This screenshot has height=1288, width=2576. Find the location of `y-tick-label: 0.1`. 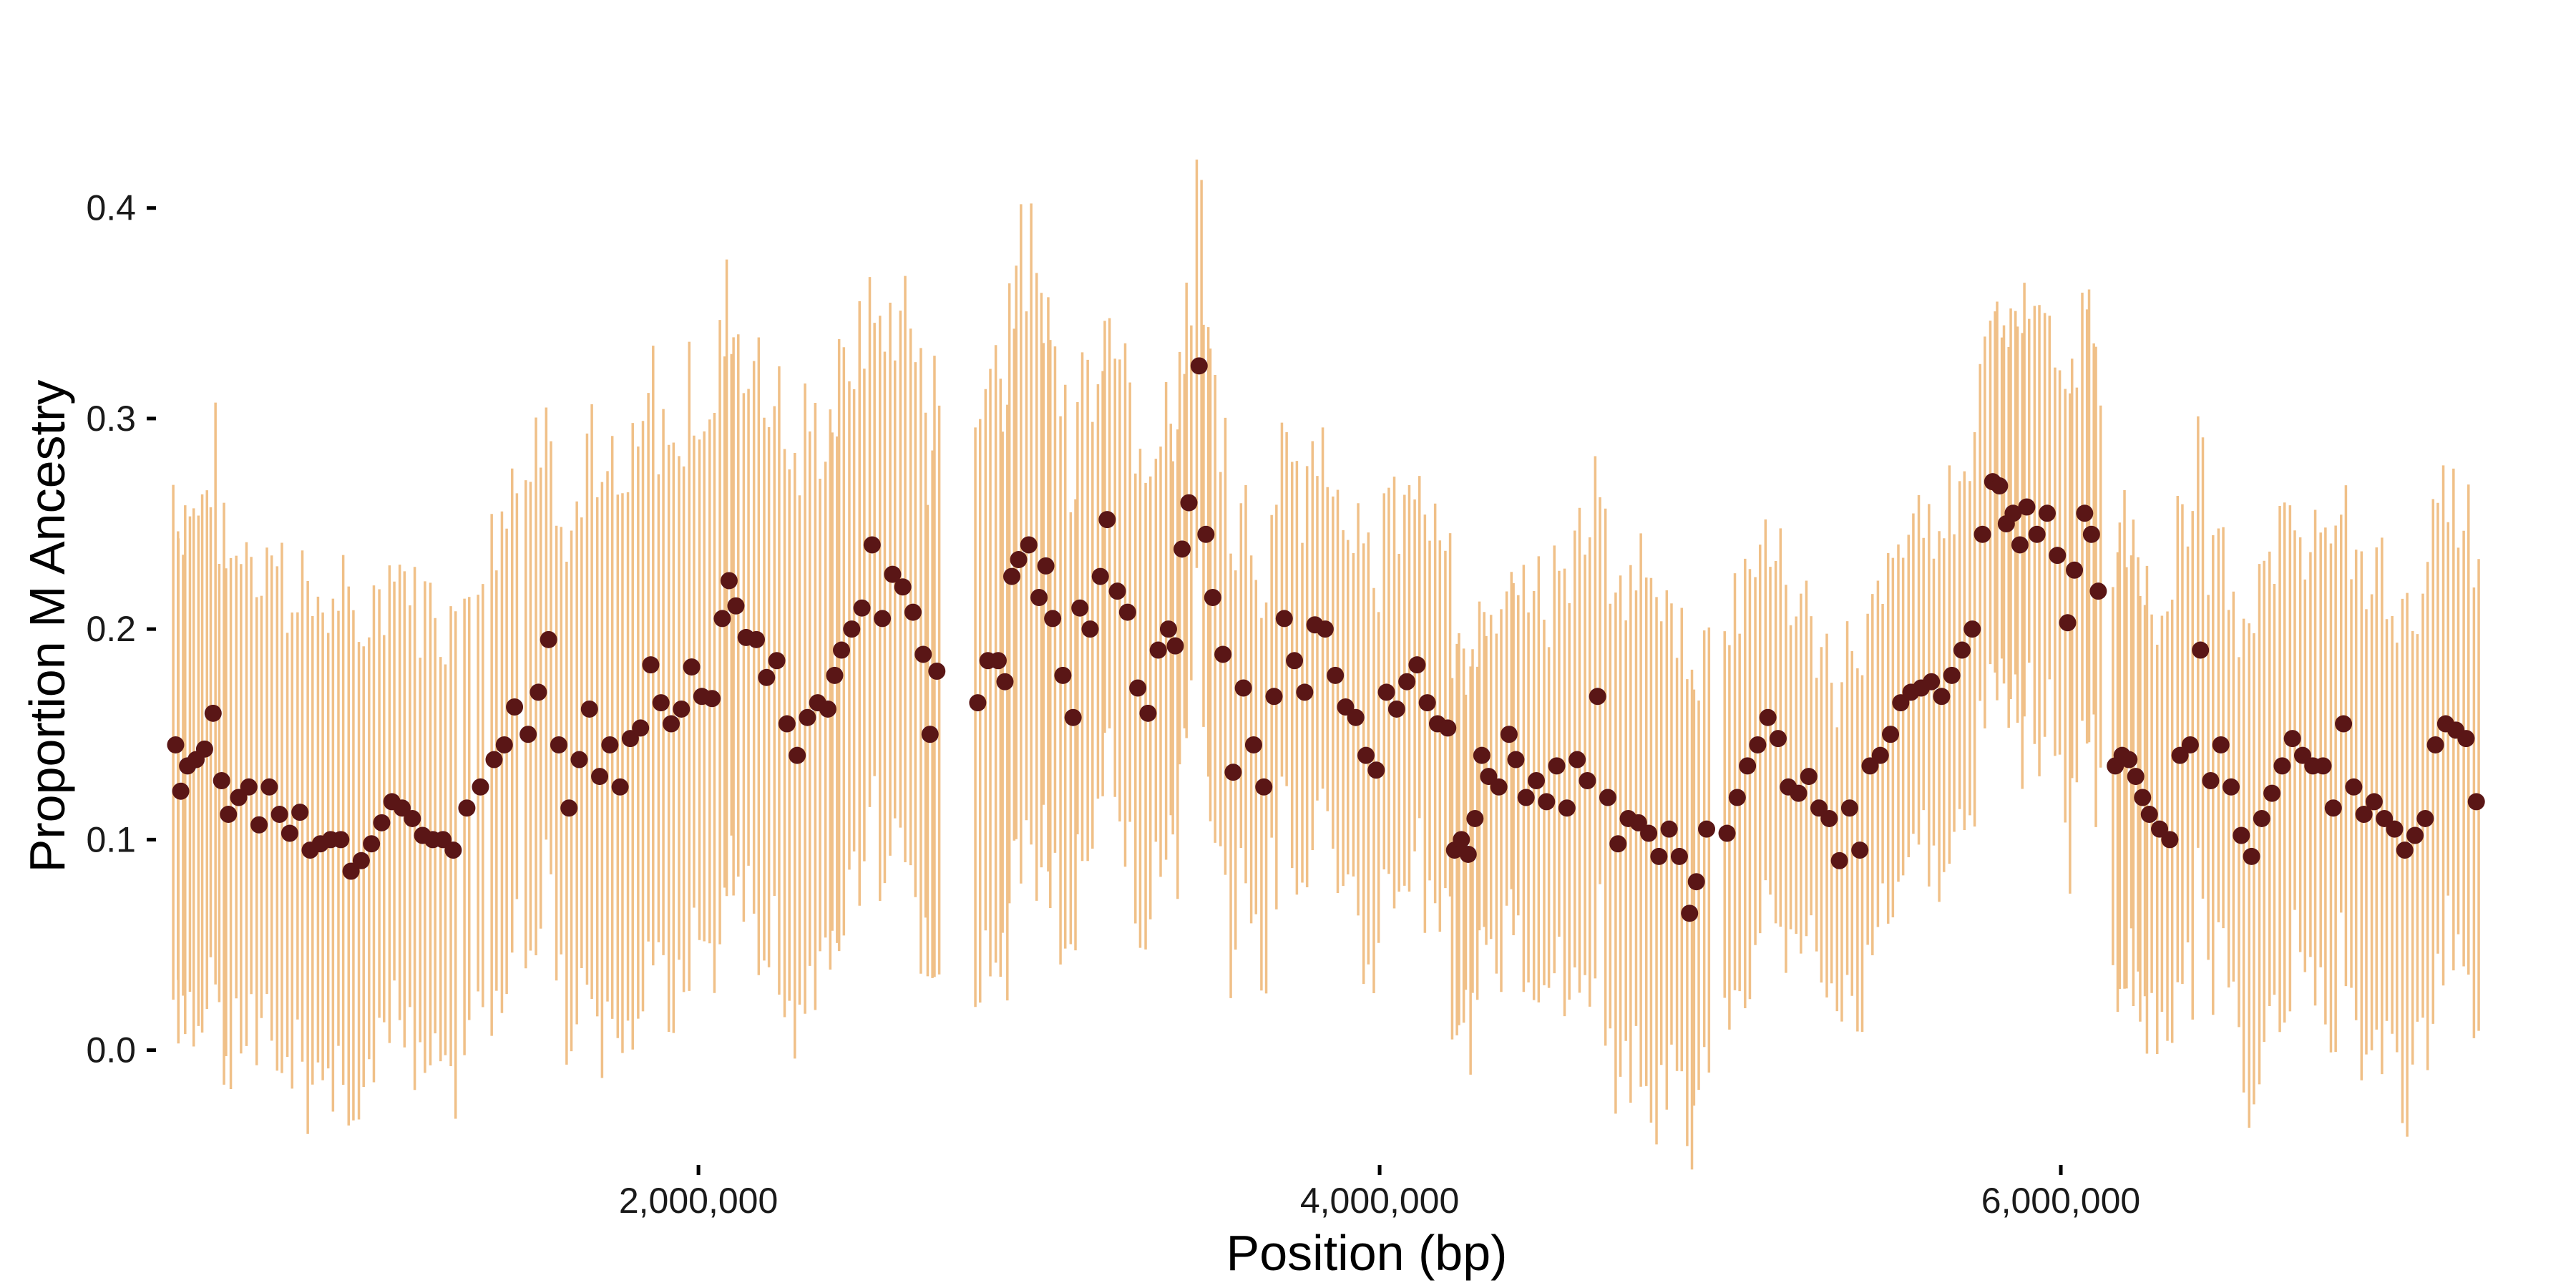

y-tick-label: 0.1 is located at coordinates (111, 839).